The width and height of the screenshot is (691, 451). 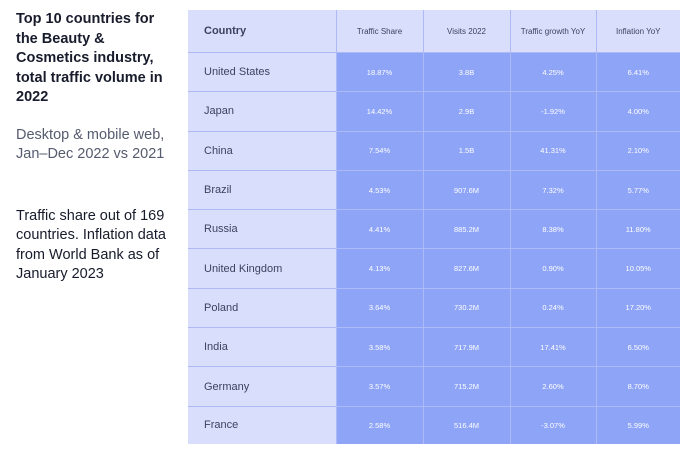 What do you see at coordinates (638, 151) in the screenshot?
I see `inflation-cell: 2.10%` at bounding box center [638, 151].